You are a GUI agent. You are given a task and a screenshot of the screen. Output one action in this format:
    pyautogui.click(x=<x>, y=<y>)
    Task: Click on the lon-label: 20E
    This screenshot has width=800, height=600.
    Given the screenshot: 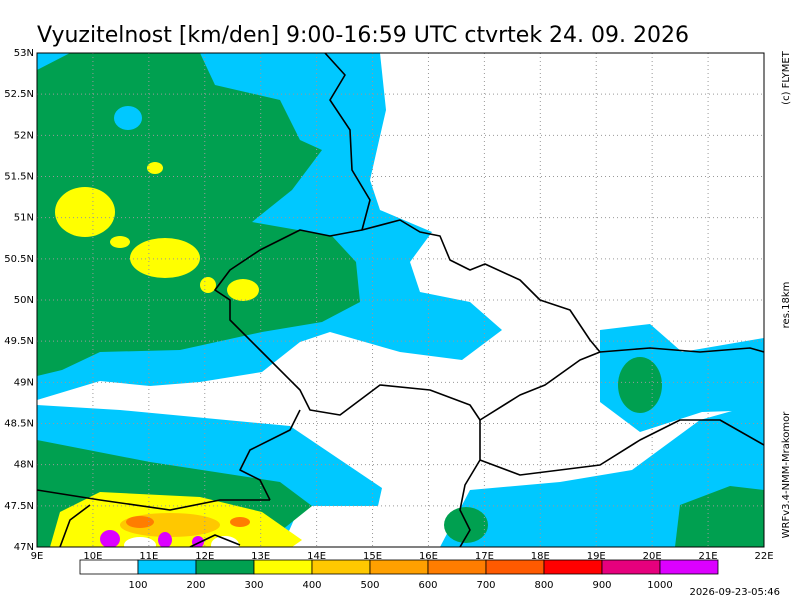 What is the action you would take?
    pyautogui.click(x=652, y=556)
    